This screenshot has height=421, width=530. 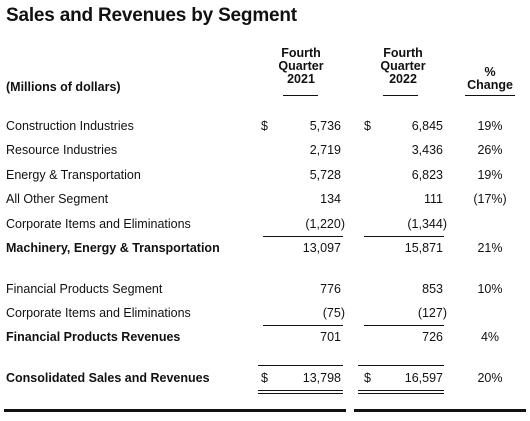 I want to click on table-row: Financial Products Revenues 701 726 4%, so click(x=265, y=339).